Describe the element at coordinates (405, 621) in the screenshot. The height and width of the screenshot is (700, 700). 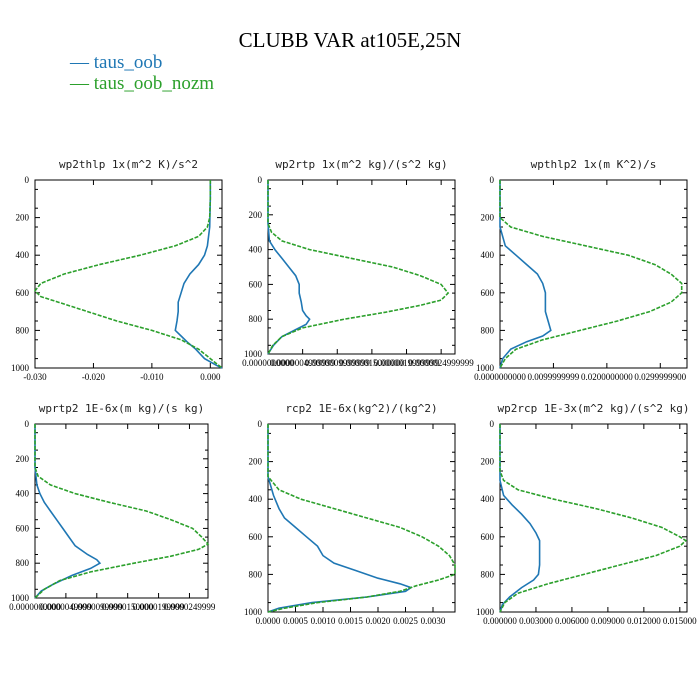
I see `x-tick-label: 0.0025` at that location.